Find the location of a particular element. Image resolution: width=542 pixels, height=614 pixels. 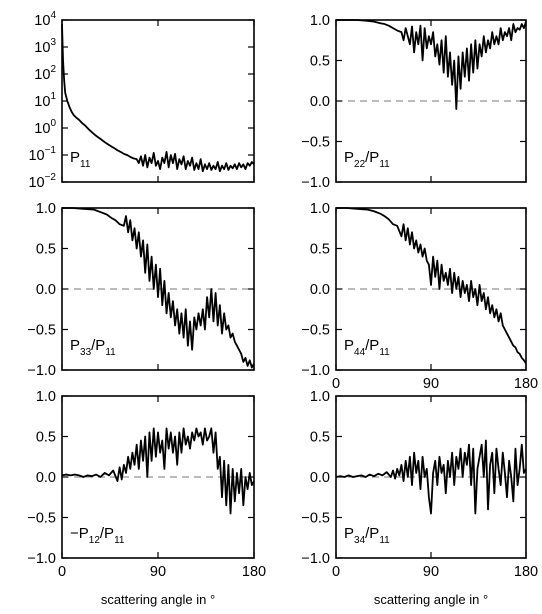

y-tick-label: 10⁰ is located at coordinates (45, 127).